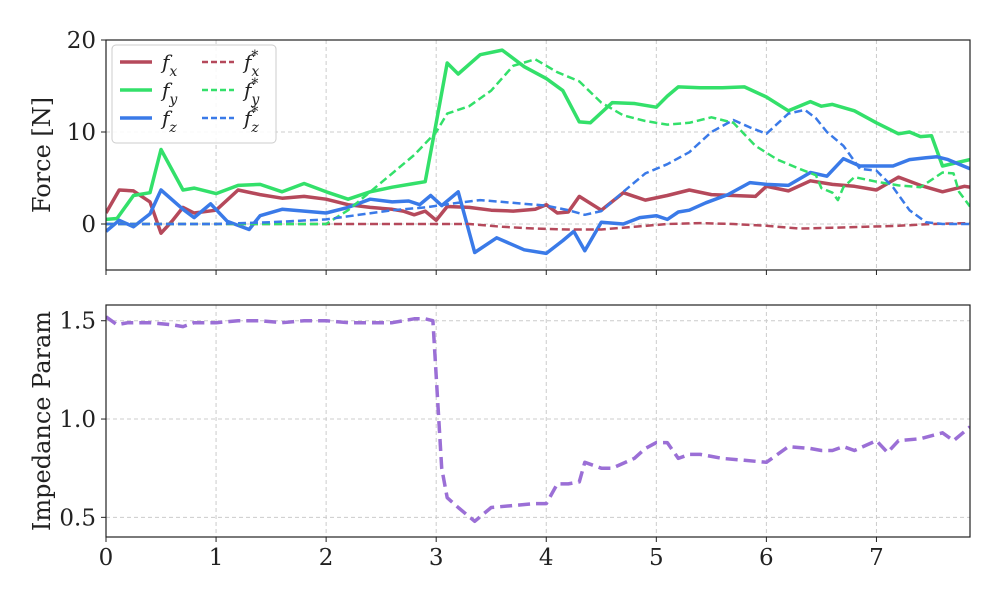 This screenshot has height=600, width=1000. Describe the element at coordinates (106, 558) in the screenshot. I see `x-tick-label: 0` at that location.